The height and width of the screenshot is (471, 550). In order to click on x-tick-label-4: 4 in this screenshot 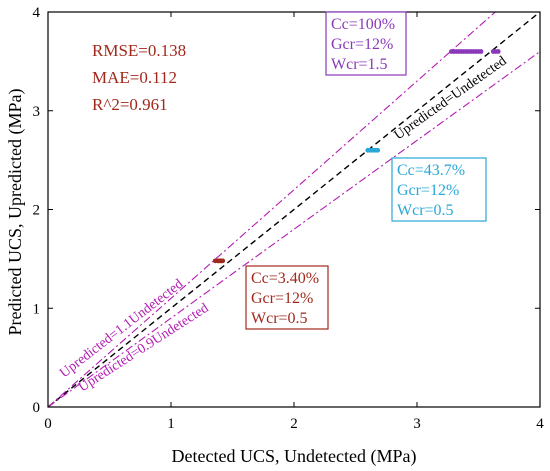, I will do `click(540, 424)`.